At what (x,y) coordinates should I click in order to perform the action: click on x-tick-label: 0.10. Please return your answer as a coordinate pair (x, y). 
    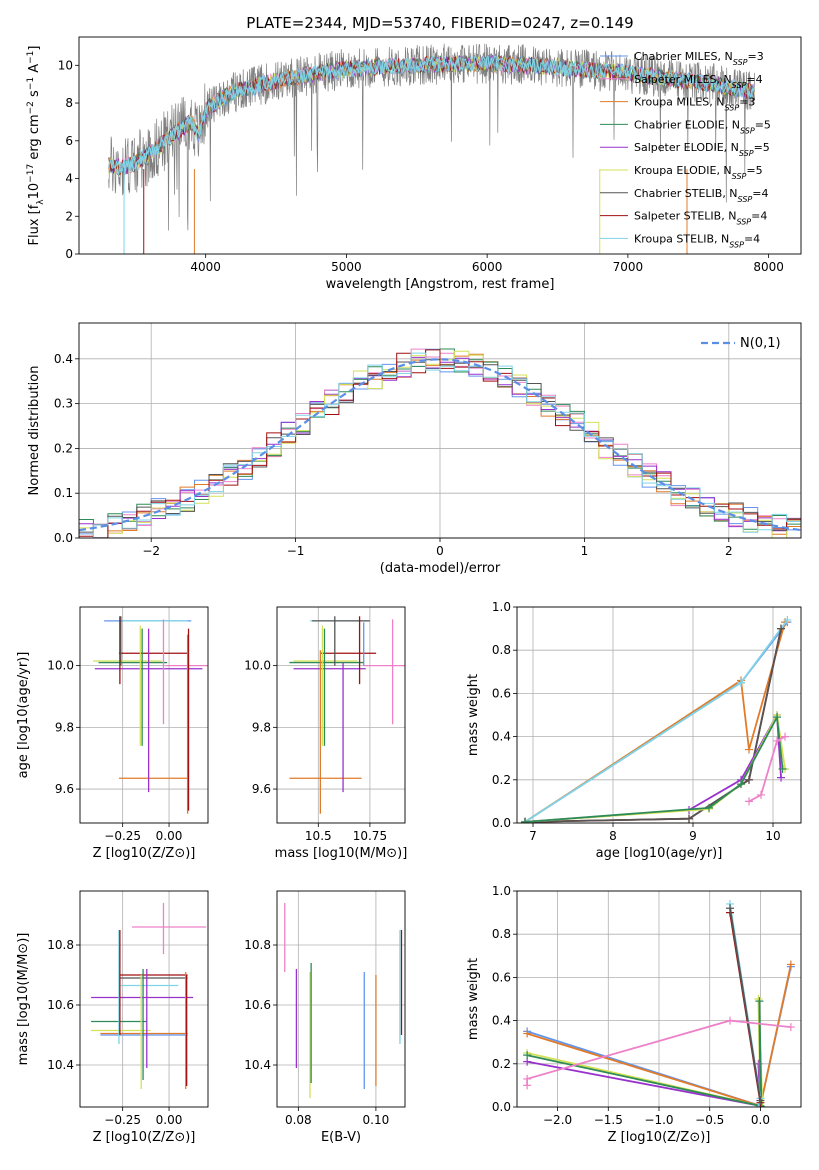
    Looking at the image, I should click on (376, 1120).